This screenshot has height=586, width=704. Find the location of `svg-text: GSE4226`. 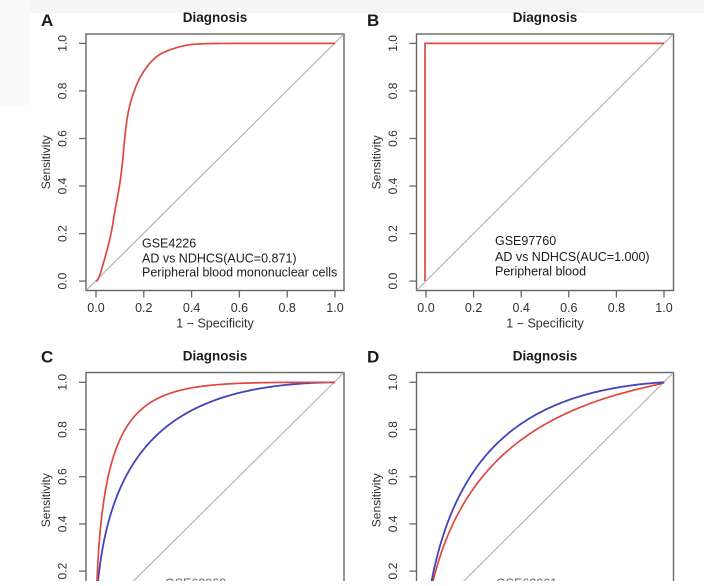

svg-text: GSE4226 is located at coordinates (169, 243).